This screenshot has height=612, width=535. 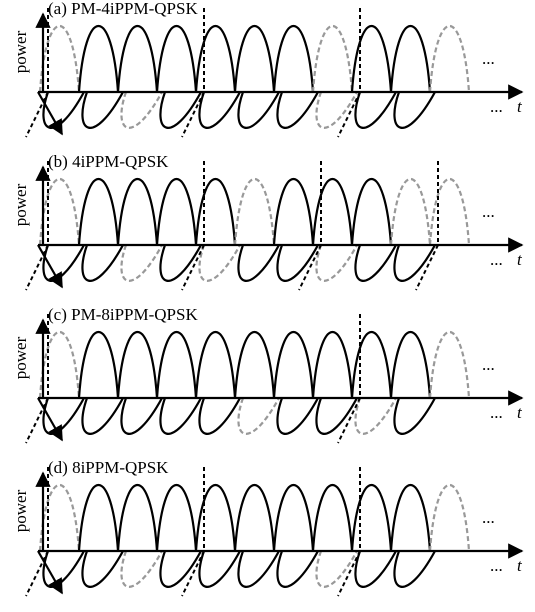 What do you see at coordinates (108, 161) in the screenshot?
I see `panel-title: (b) 4iPPM-QPSK` at bounding box center [108, 161].